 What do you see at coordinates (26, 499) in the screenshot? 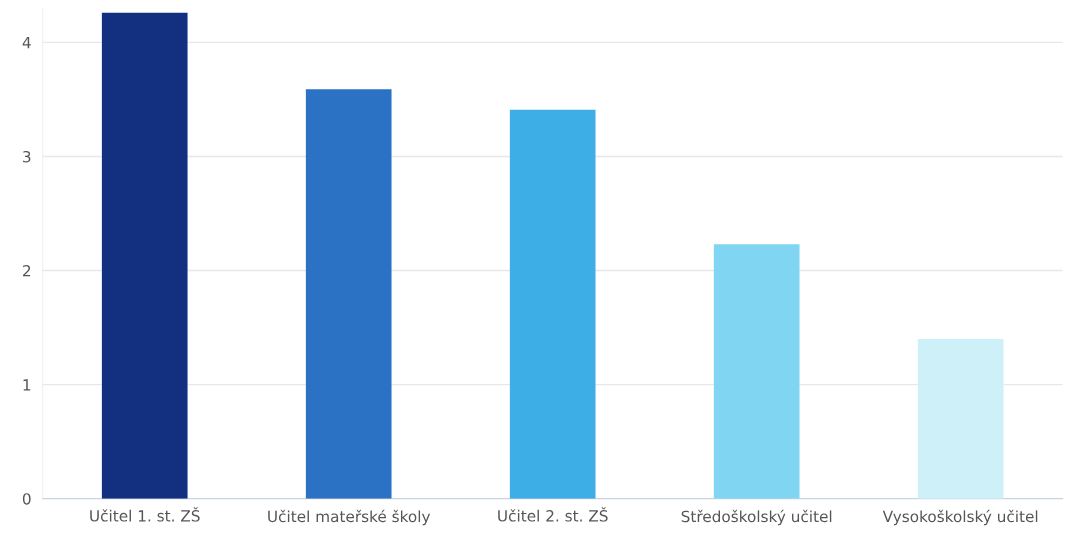
I see `y-tick-label: 0` at bounding box center [26, 499].